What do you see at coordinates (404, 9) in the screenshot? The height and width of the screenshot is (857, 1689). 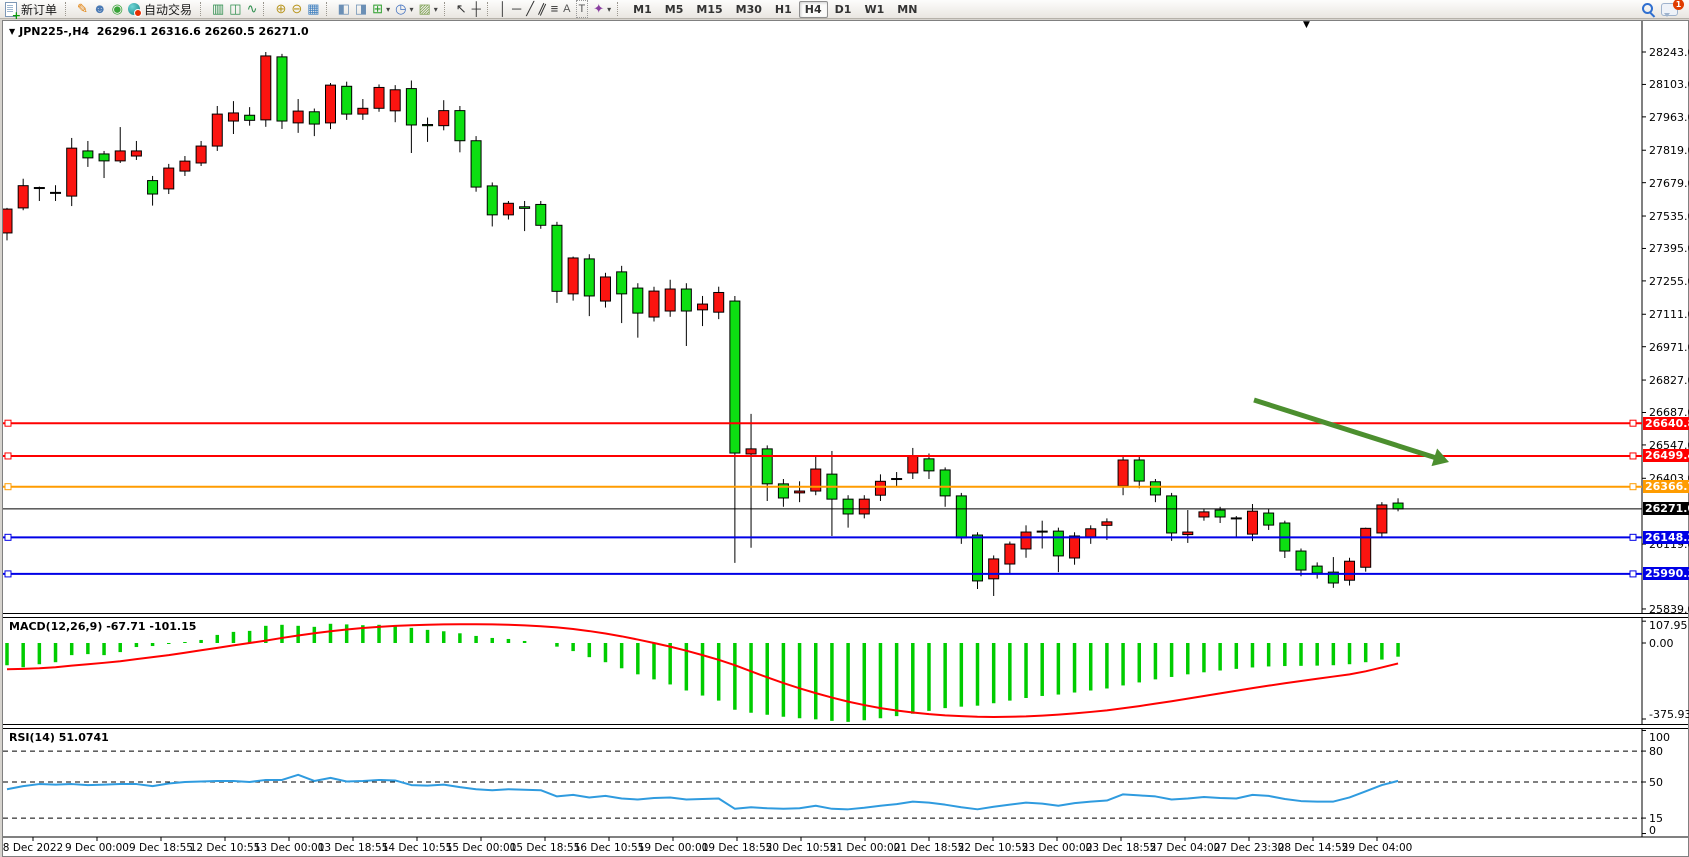 I see `periods-button: ◷ ▾` at bounding box center [404, 9].